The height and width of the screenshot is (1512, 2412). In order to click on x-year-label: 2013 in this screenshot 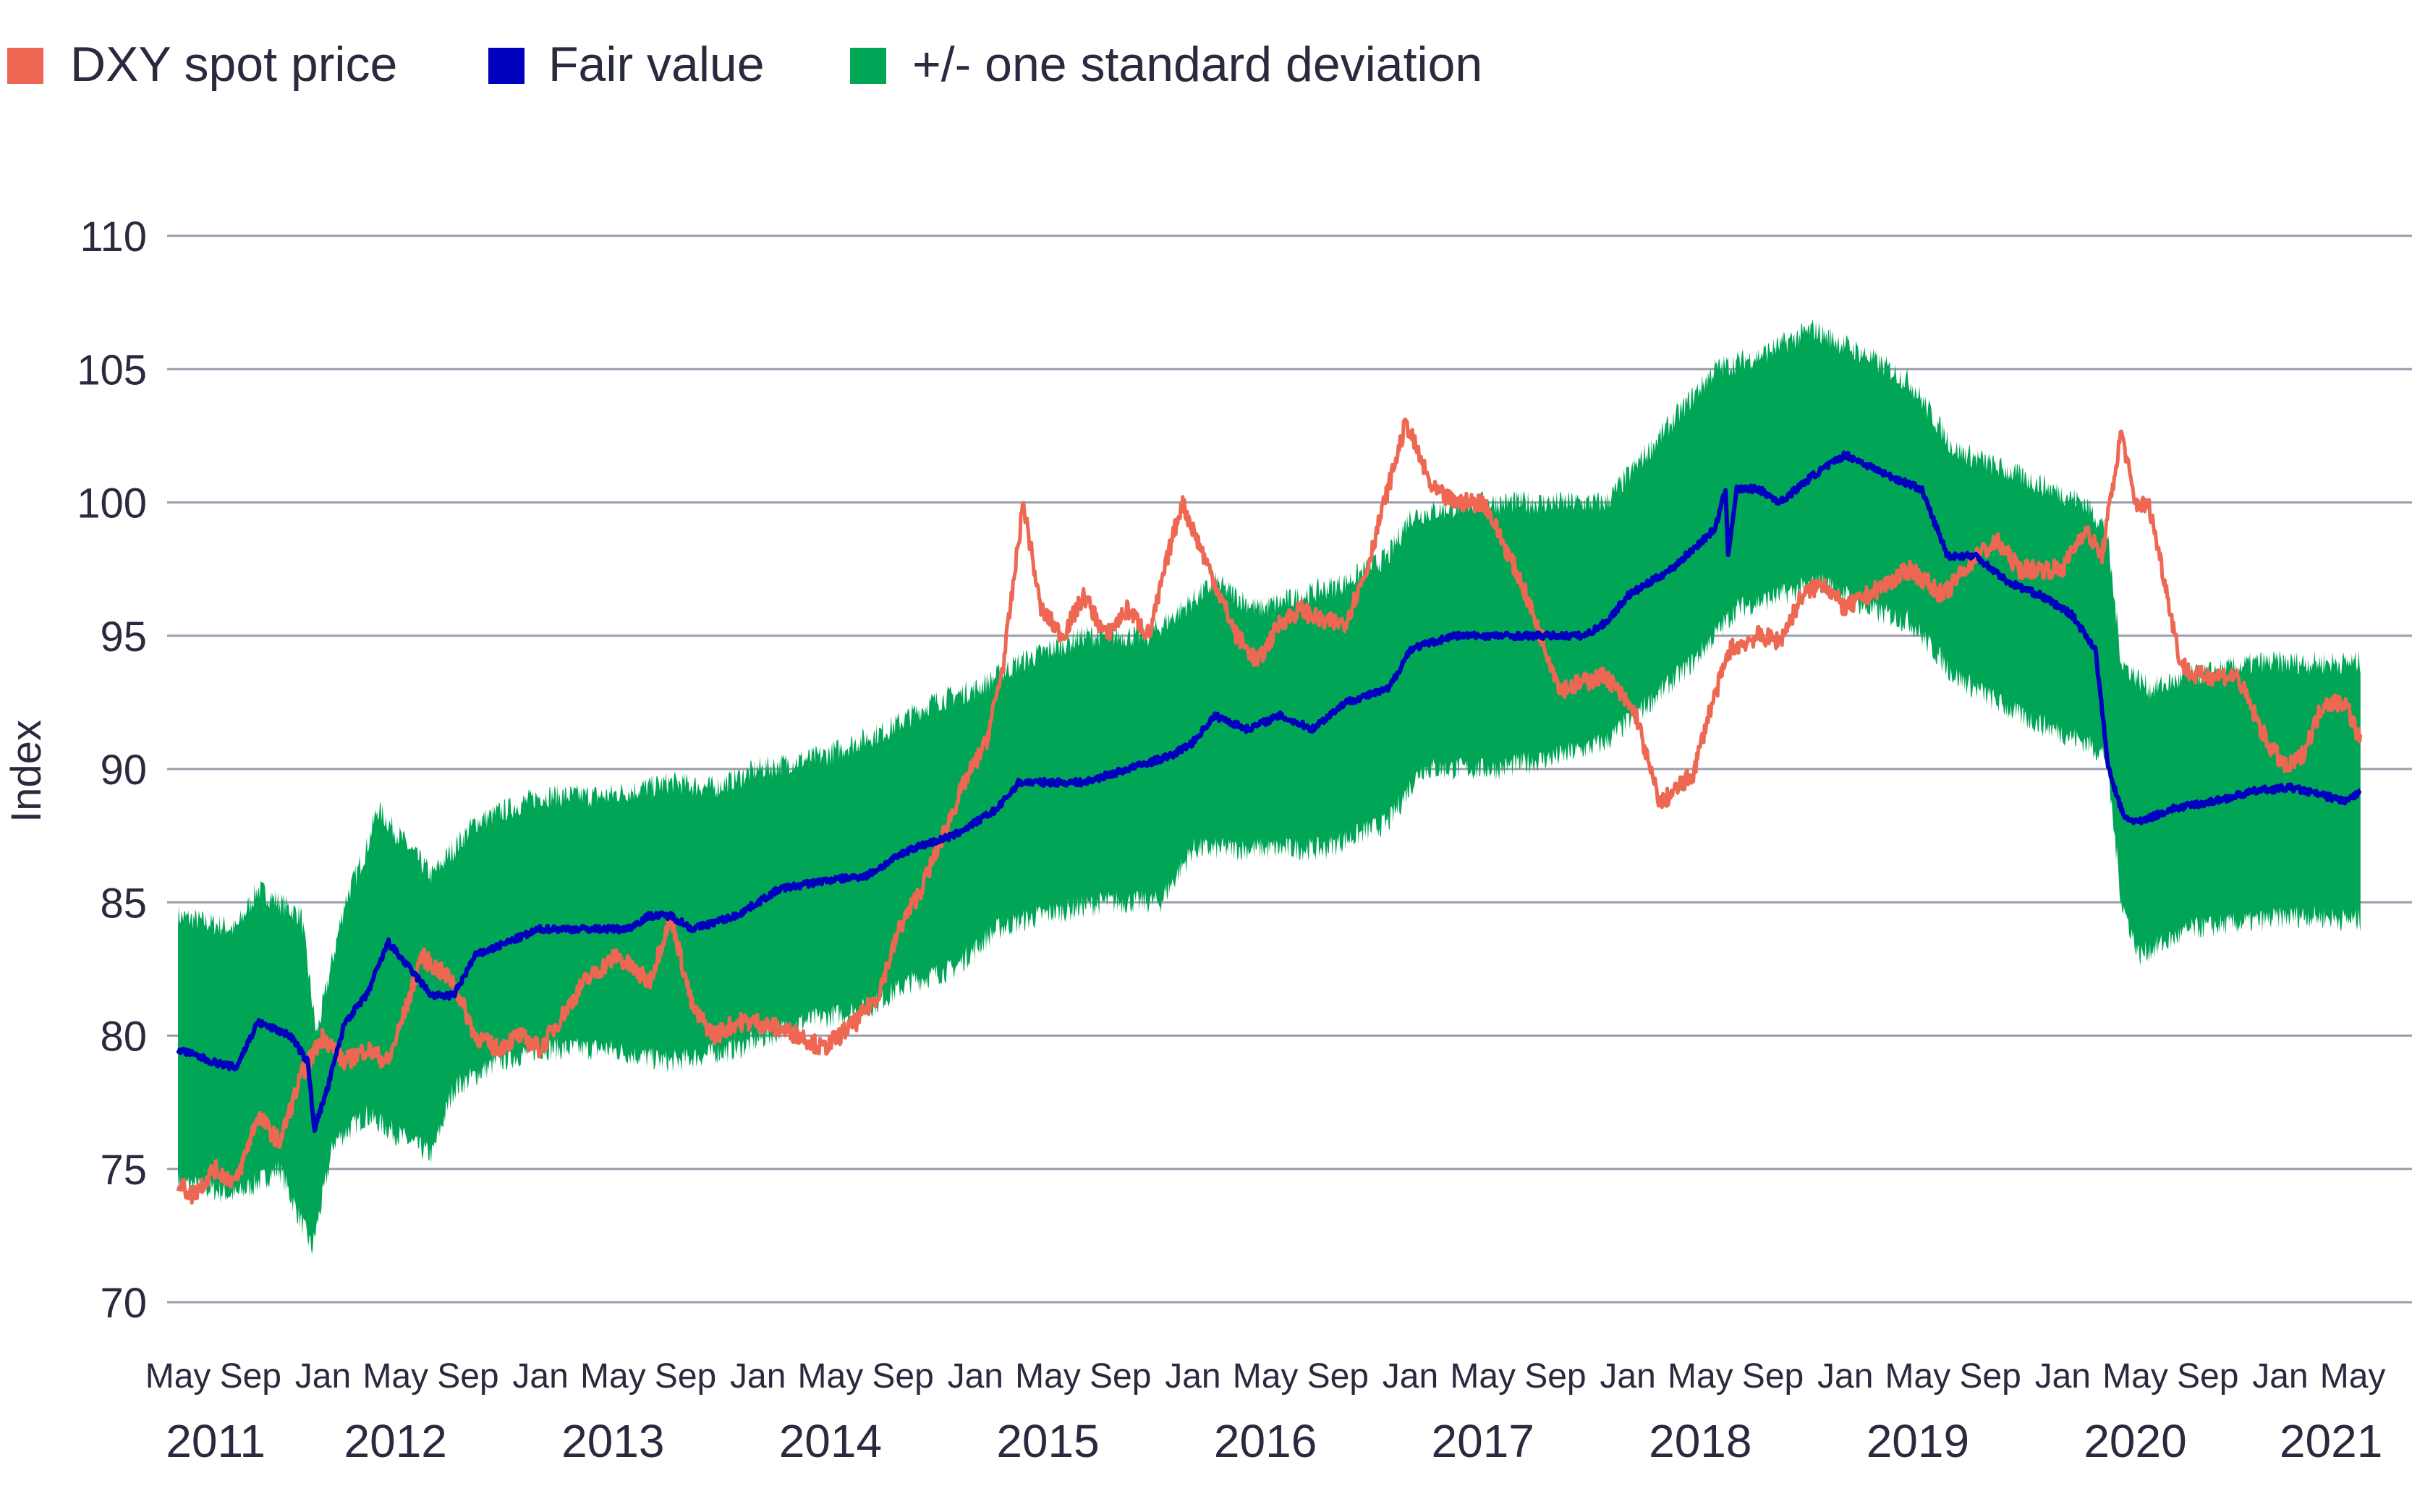, I will do `click(612, 1441)`.